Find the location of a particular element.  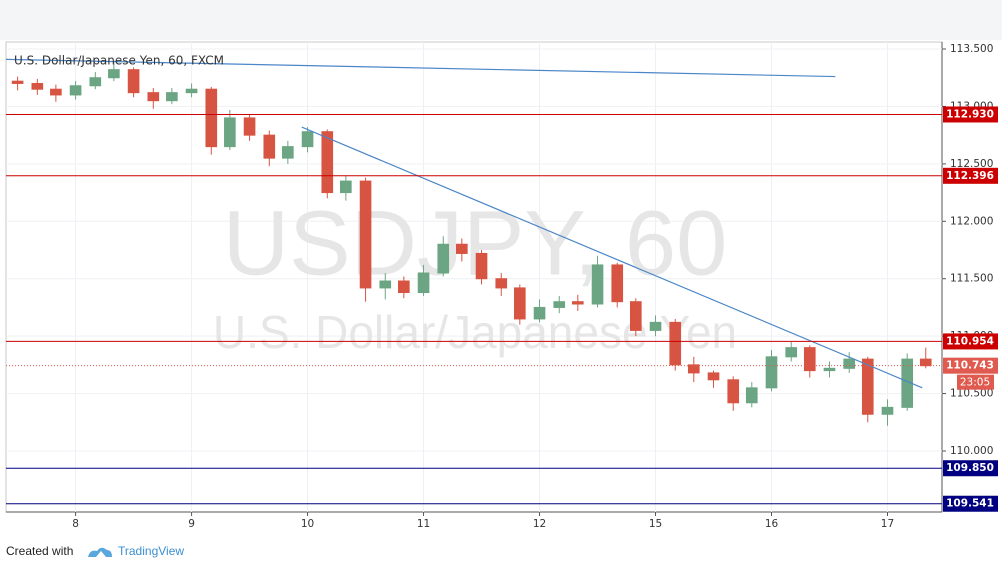

y-tick-label: 113.500 is located at coordinates (971, 49).